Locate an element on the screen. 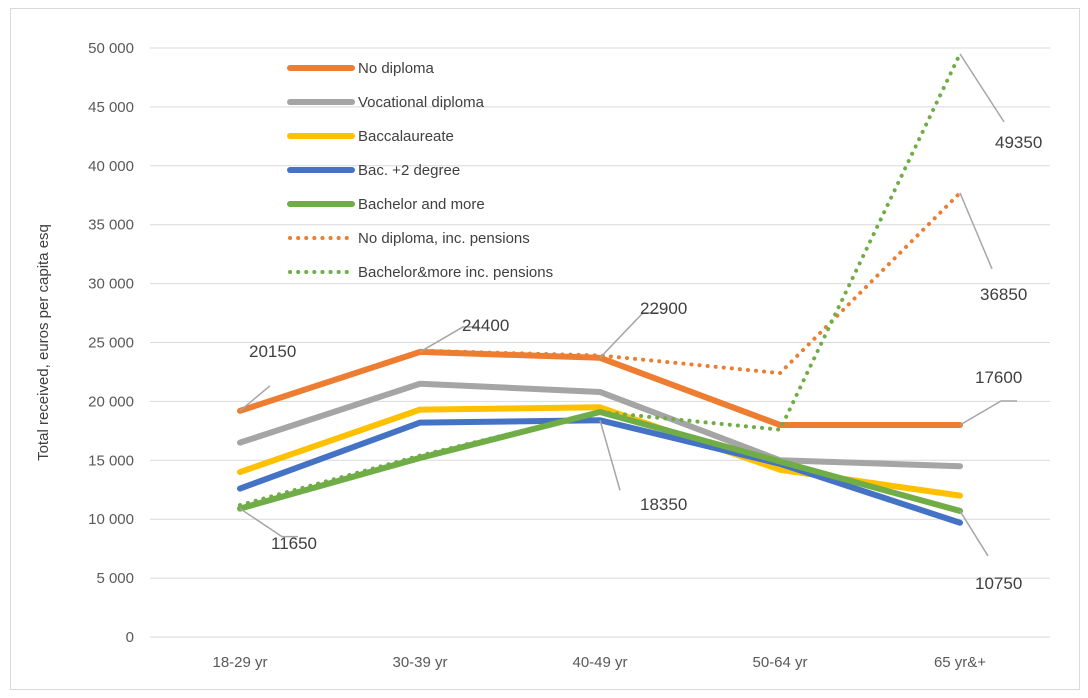 The height and width of the screenshot is (698, 1088). legend-label: Bachelor and more is located at coordinates (421, 204).